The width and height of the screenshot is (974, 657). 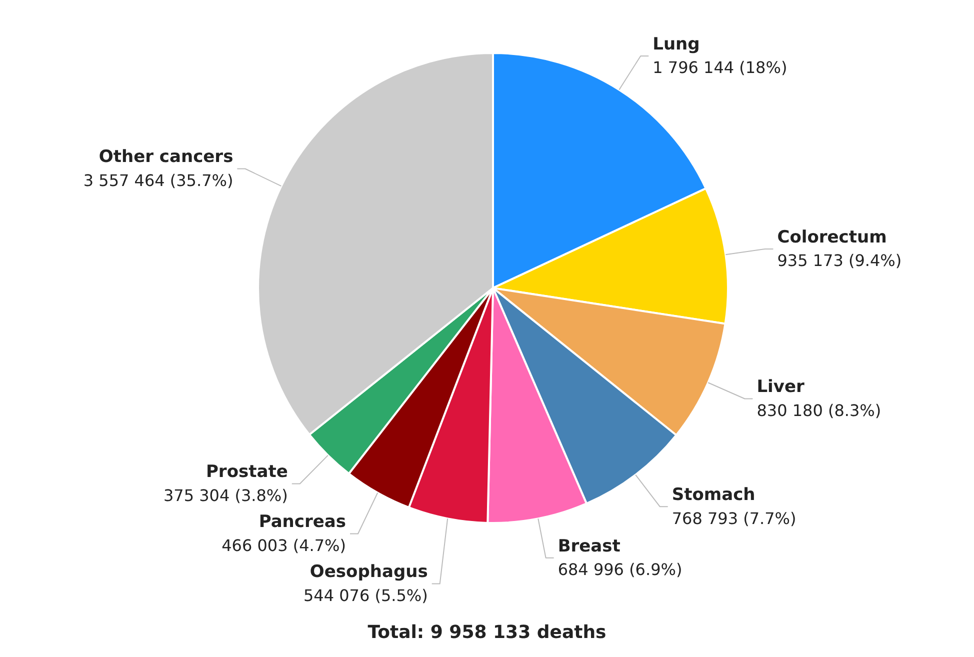 What do you see at coordinates (620, 570) in the screenshot?
I see `data-label: 684 996 (6.9%)` at bounding box center [620, 570].